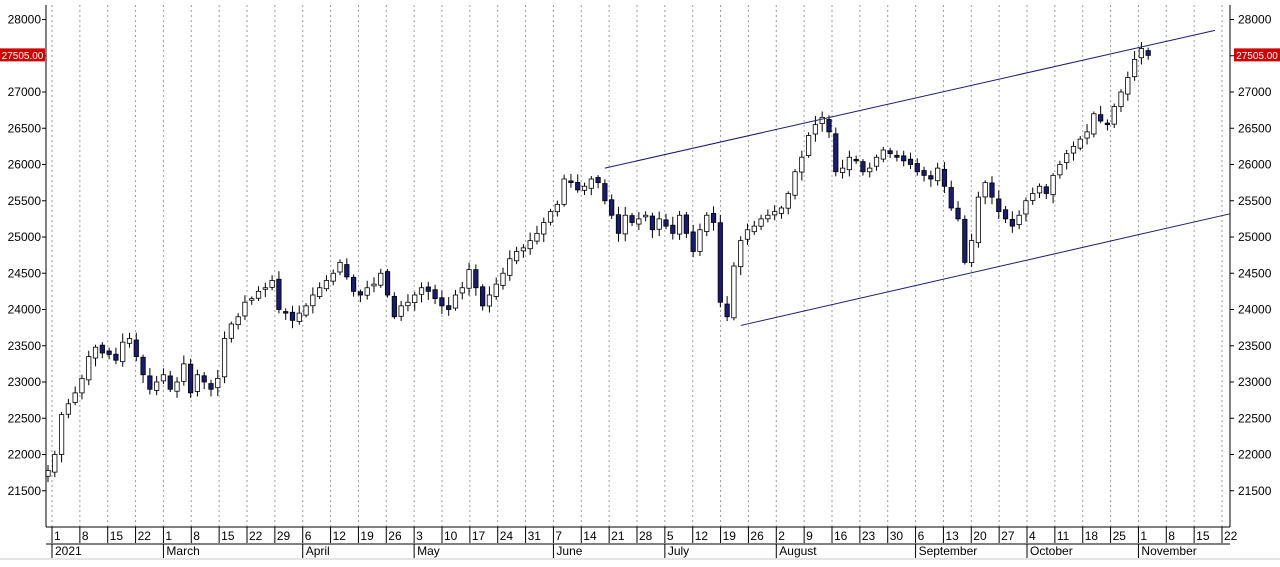  What do you see at coordinates (428, 551) in the screenshot?
I see `month-label: May` at bounding box center [428, 551].